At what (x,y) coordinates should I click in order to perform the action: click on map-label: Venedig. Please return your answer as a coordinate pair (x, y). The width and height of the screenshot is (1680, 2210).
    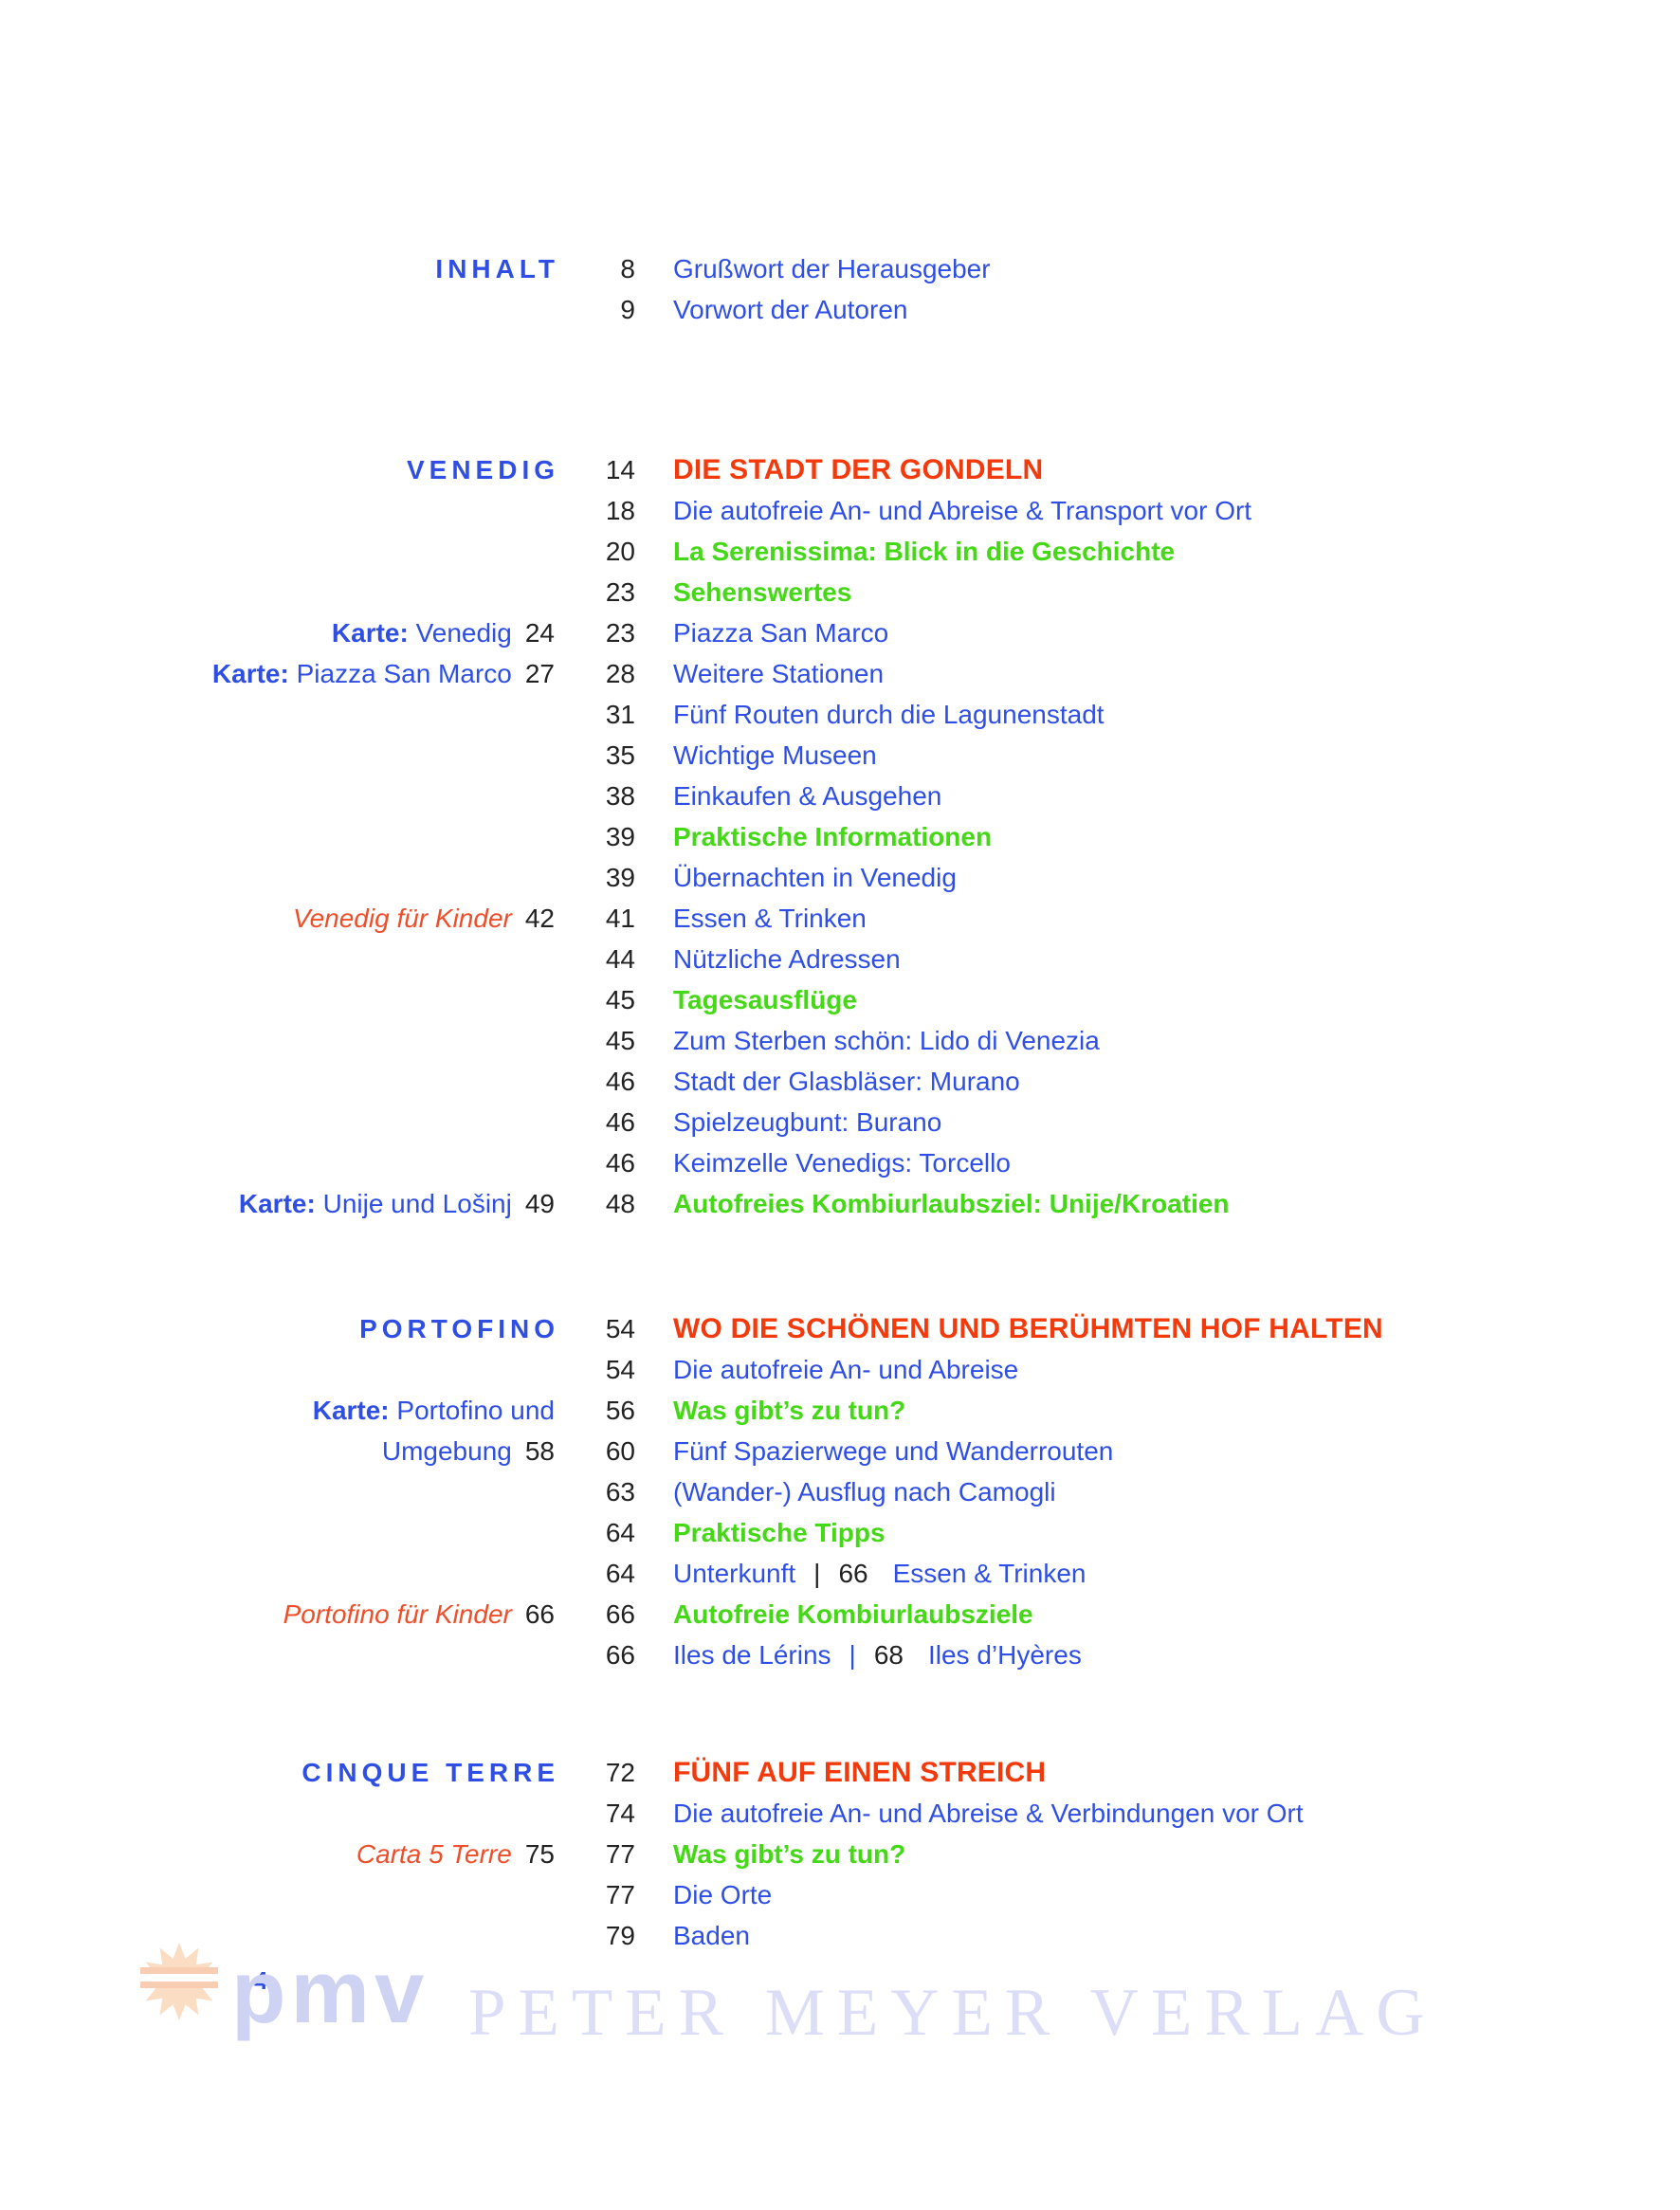
    Looking at the image, I should click on (463, 632).